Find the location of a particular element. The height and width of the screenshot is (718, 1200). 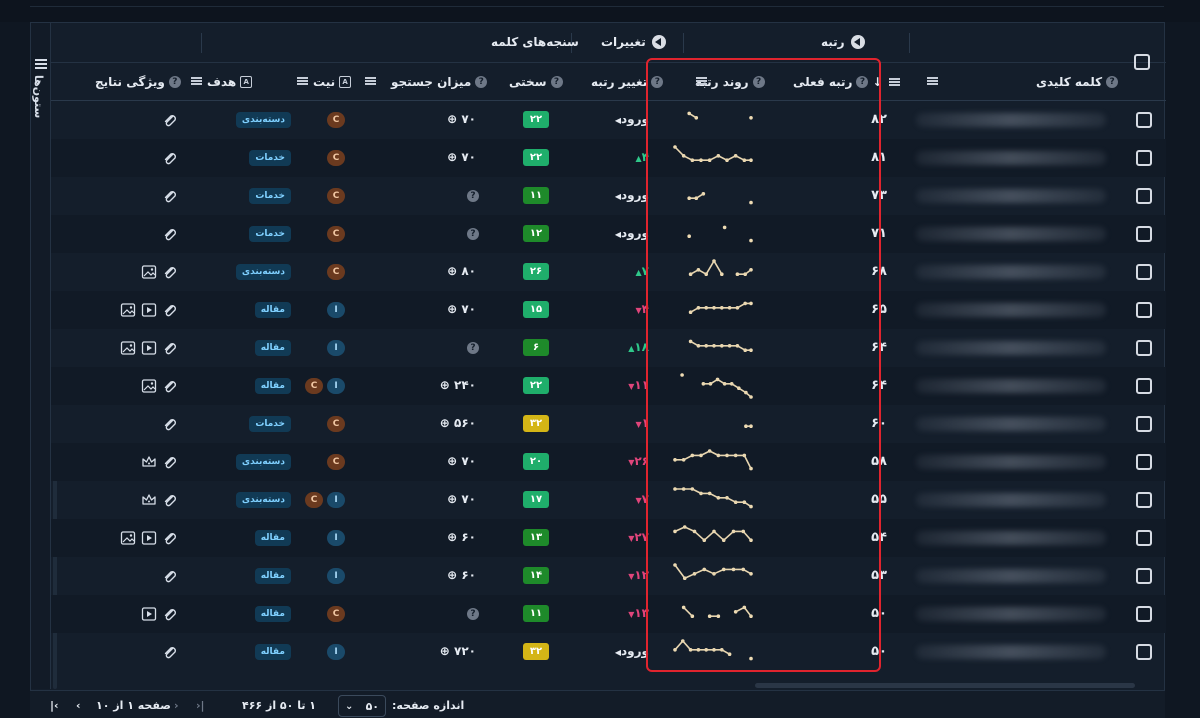

next-page-button: › is located at coordinates (78, 705).